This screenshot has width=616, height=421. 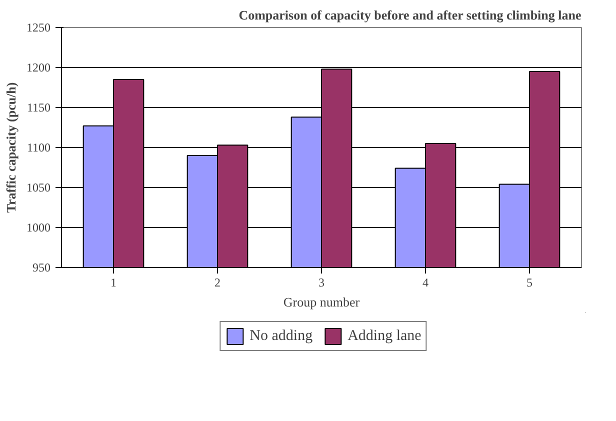 What do you see at coordinates (410, 15) in the screenshot?
I see `chart-title: Comparison of capacity before and after setting climbing lane` at bounding box center [410, 15].